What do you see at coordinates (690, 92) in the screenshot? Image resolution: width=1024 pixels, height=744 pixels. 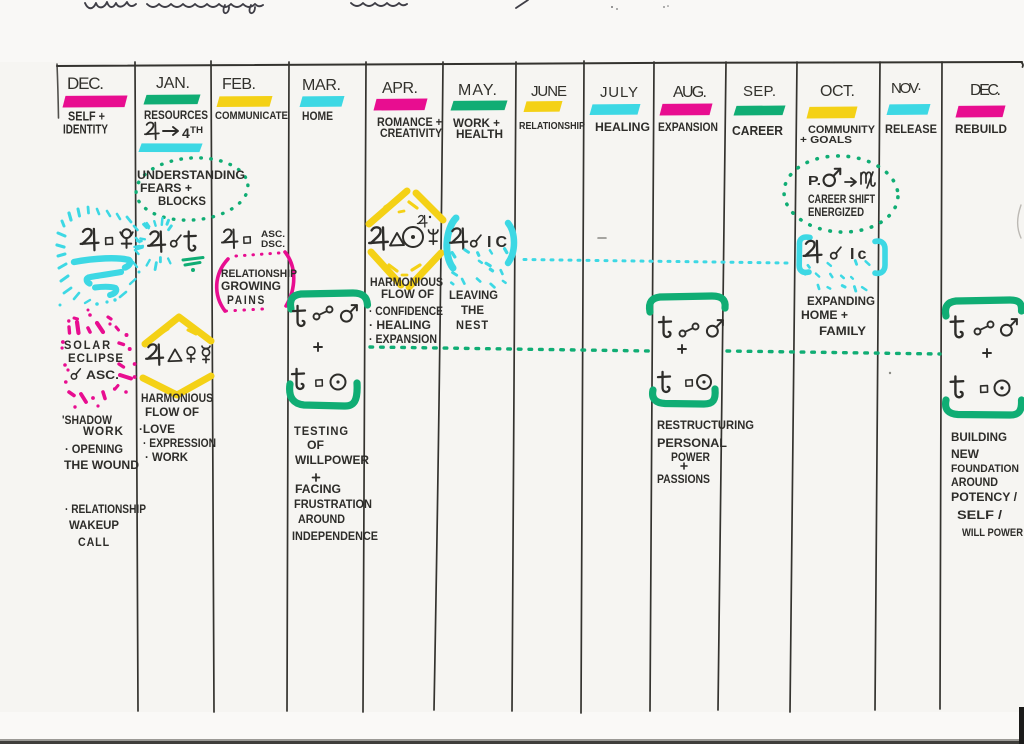 I see `svg-text: AUG.` at bounding box center [690, 92].